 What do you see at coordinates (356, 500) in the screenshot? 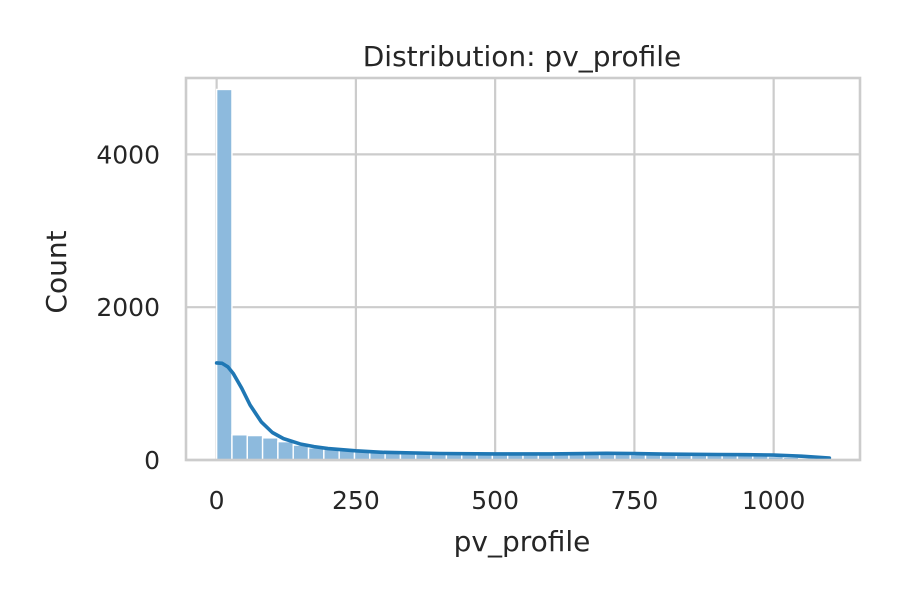
I see `x-tick-label: 250` at bounding box center [356, 500].